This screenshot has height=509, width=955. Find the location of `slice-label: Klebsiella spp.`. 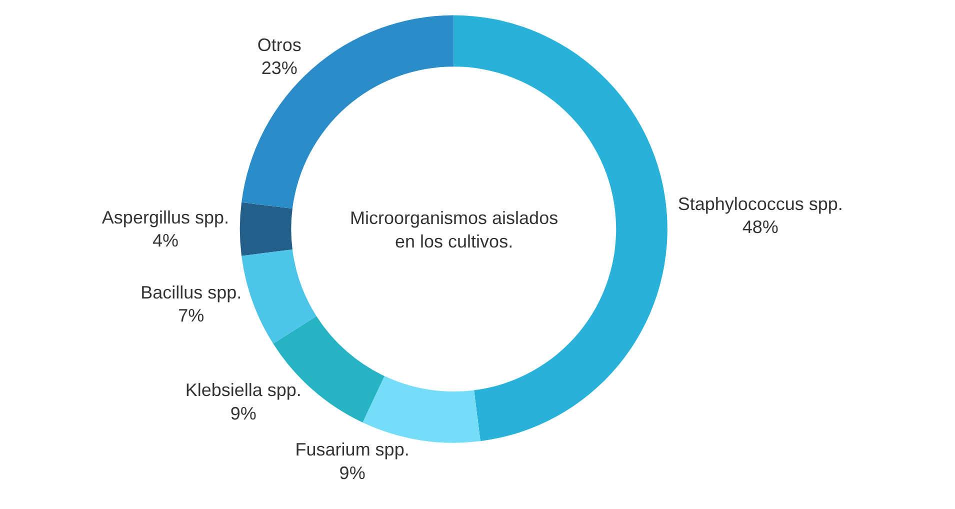

slice-label: Klebsiella spp. is located at coordinates (243, 390).